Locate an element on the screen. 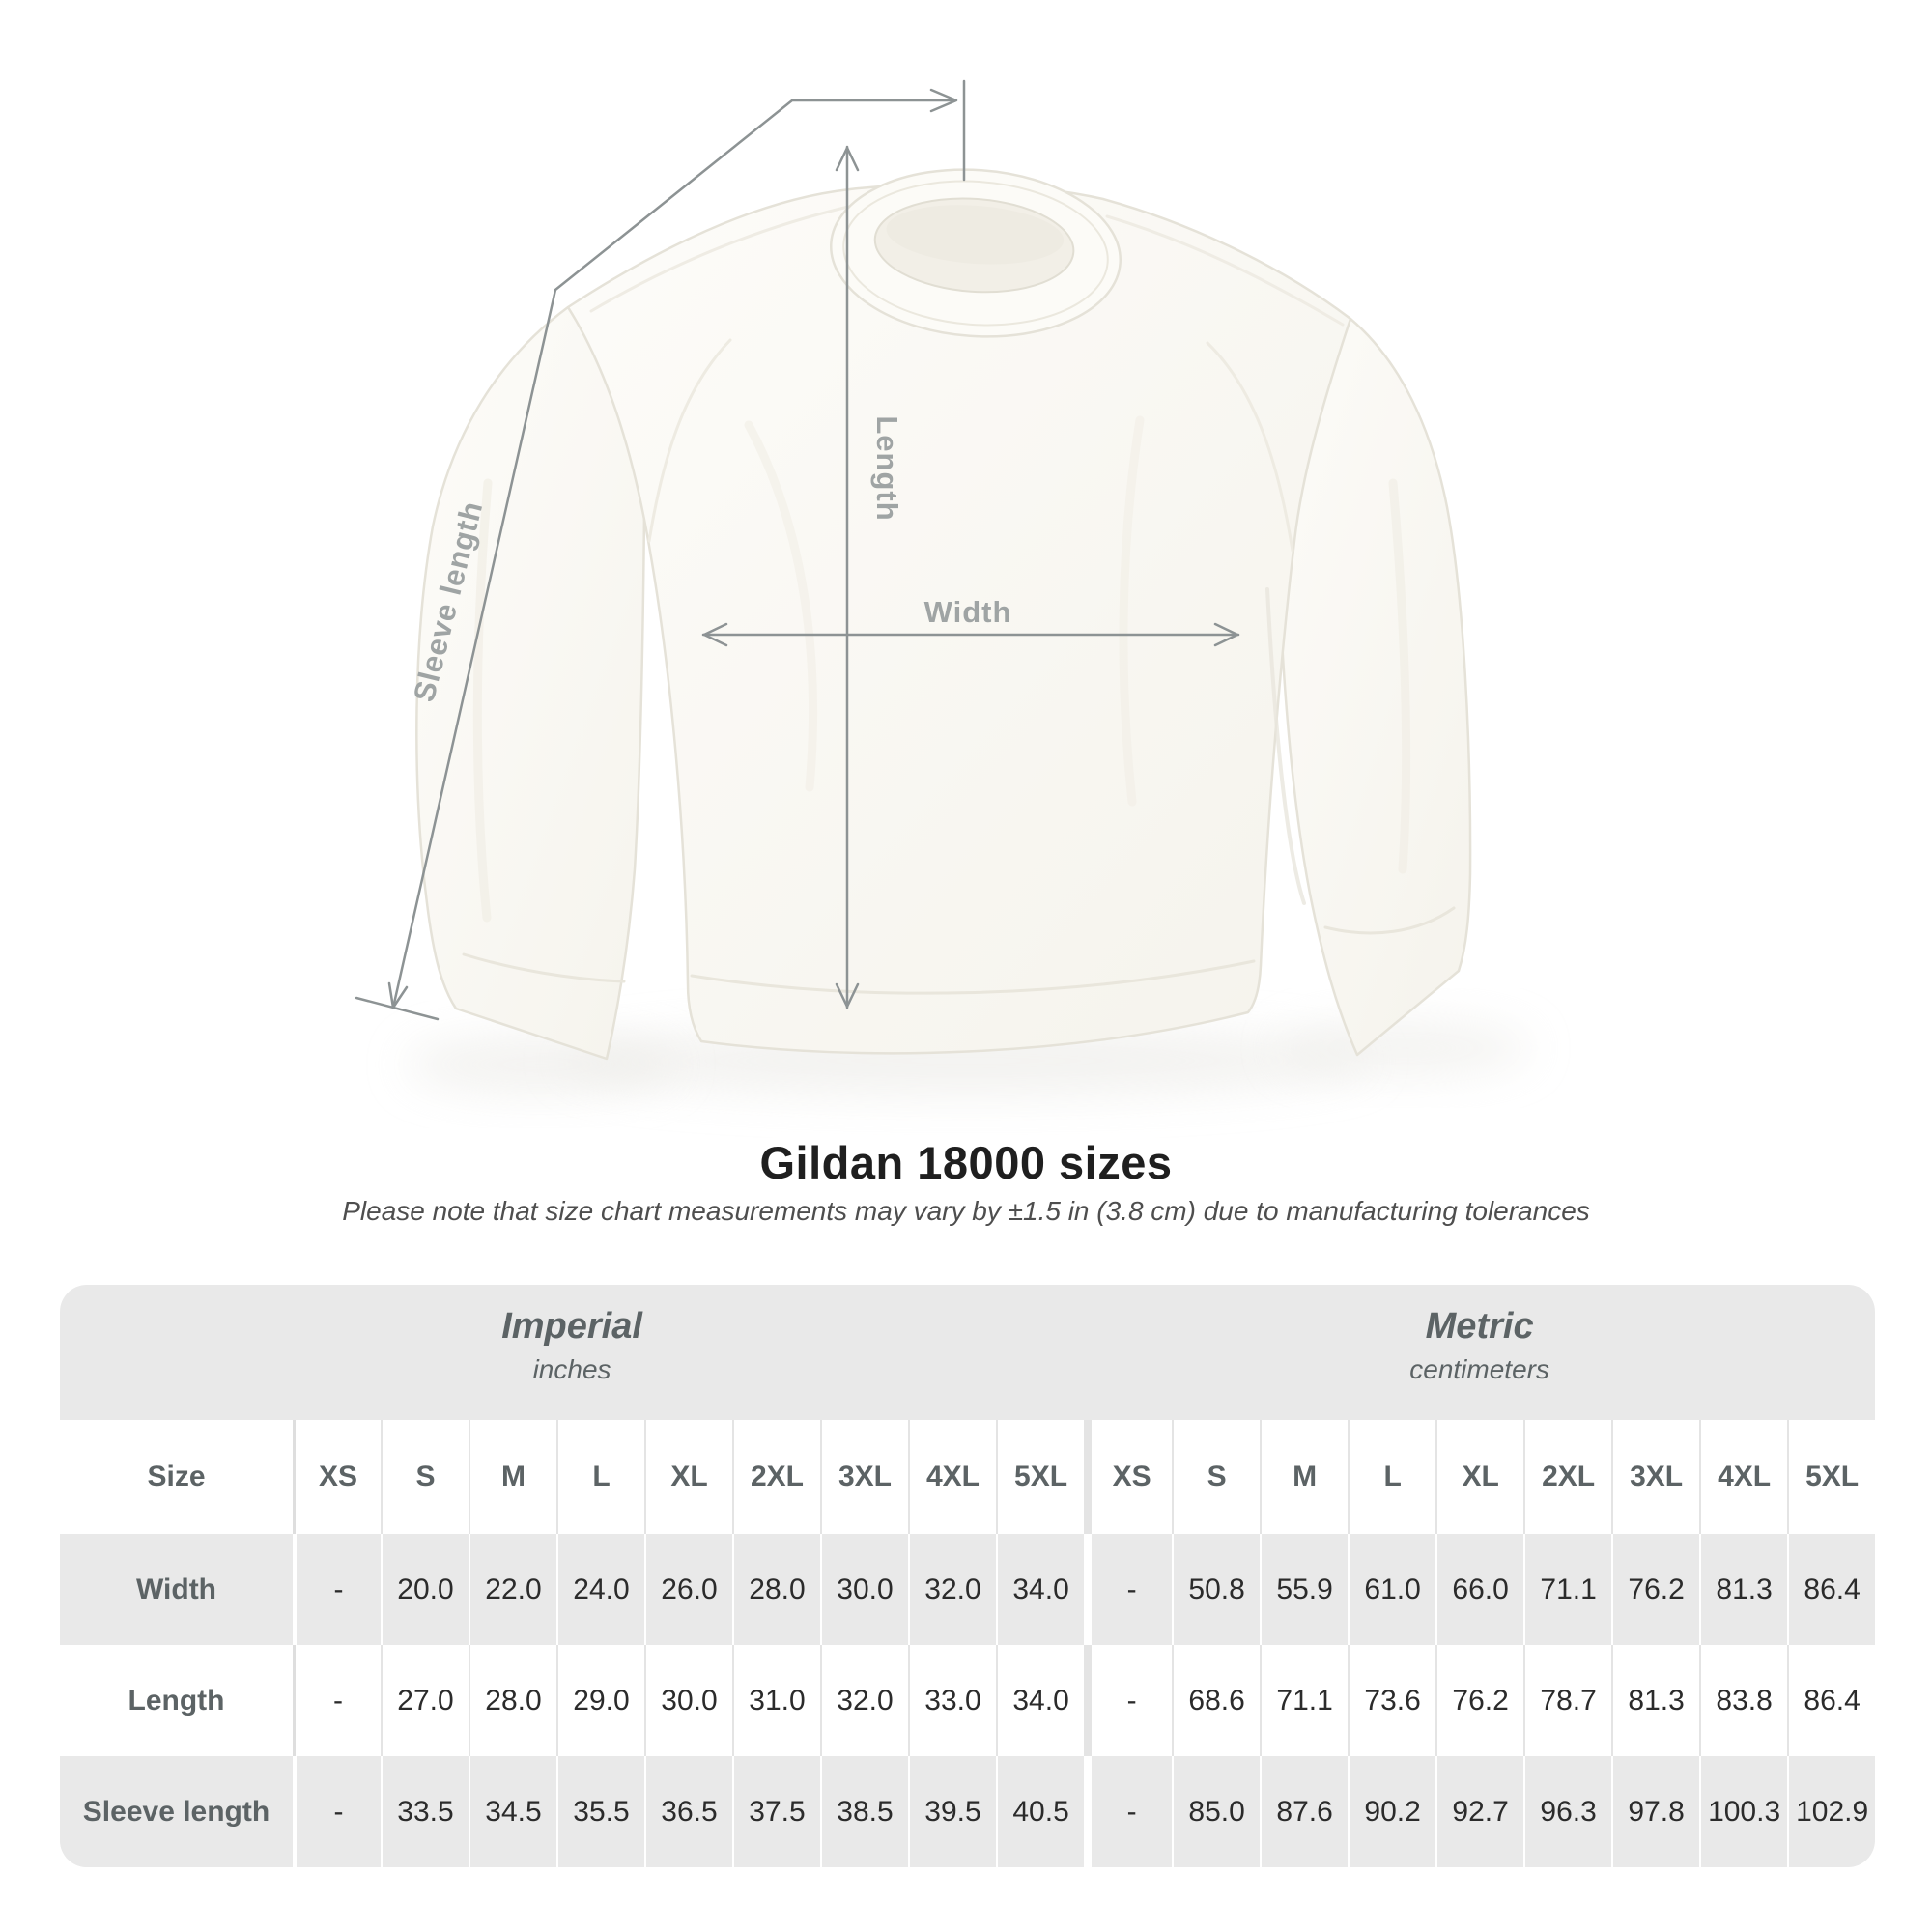  row-label: Width is located at coordinates (176, 1589).